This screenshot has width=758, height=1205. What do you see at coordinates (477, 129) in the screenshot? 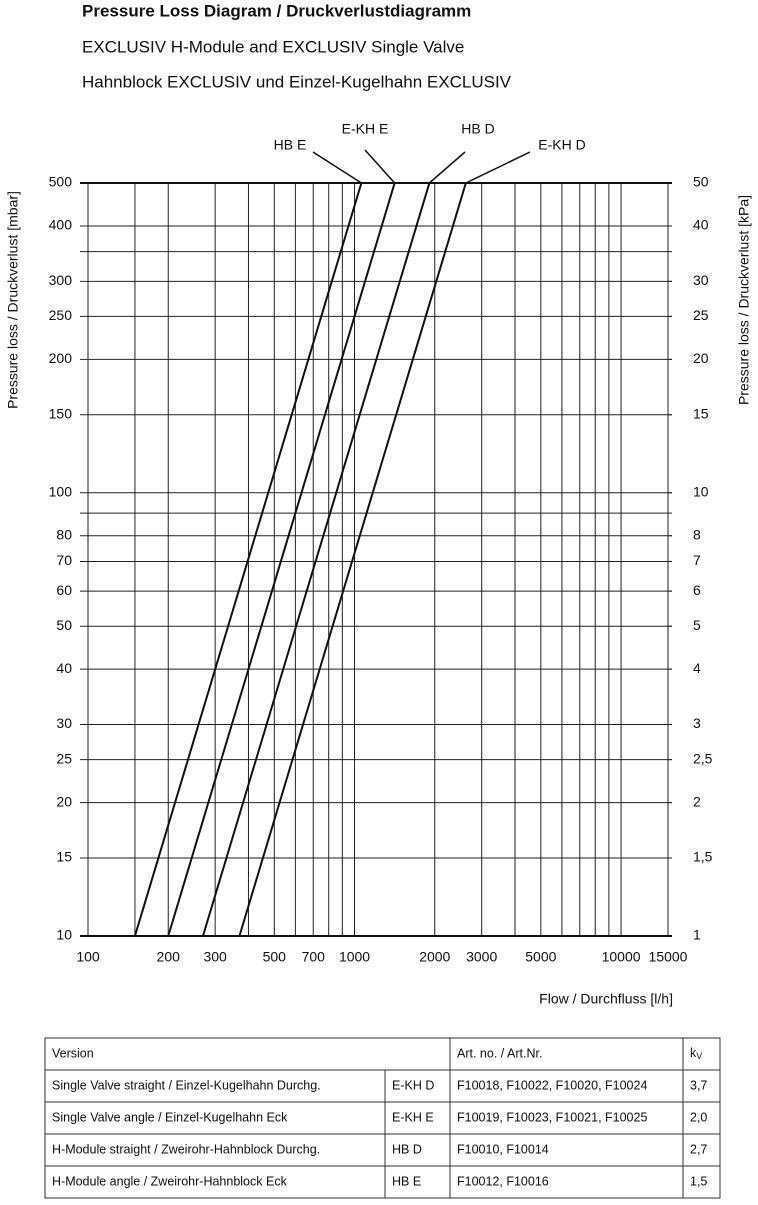
I see `series-label: HB D` at bounding box center [477, 129].